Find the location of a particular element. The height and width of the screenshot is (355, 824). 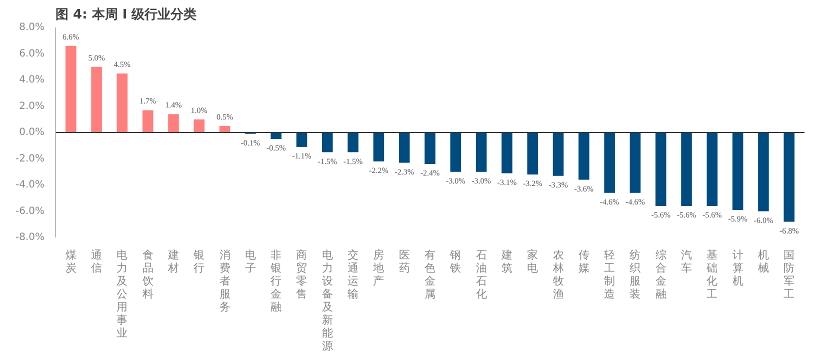

x-tick-label: 石油石化 is located at coordinates (481, 274).